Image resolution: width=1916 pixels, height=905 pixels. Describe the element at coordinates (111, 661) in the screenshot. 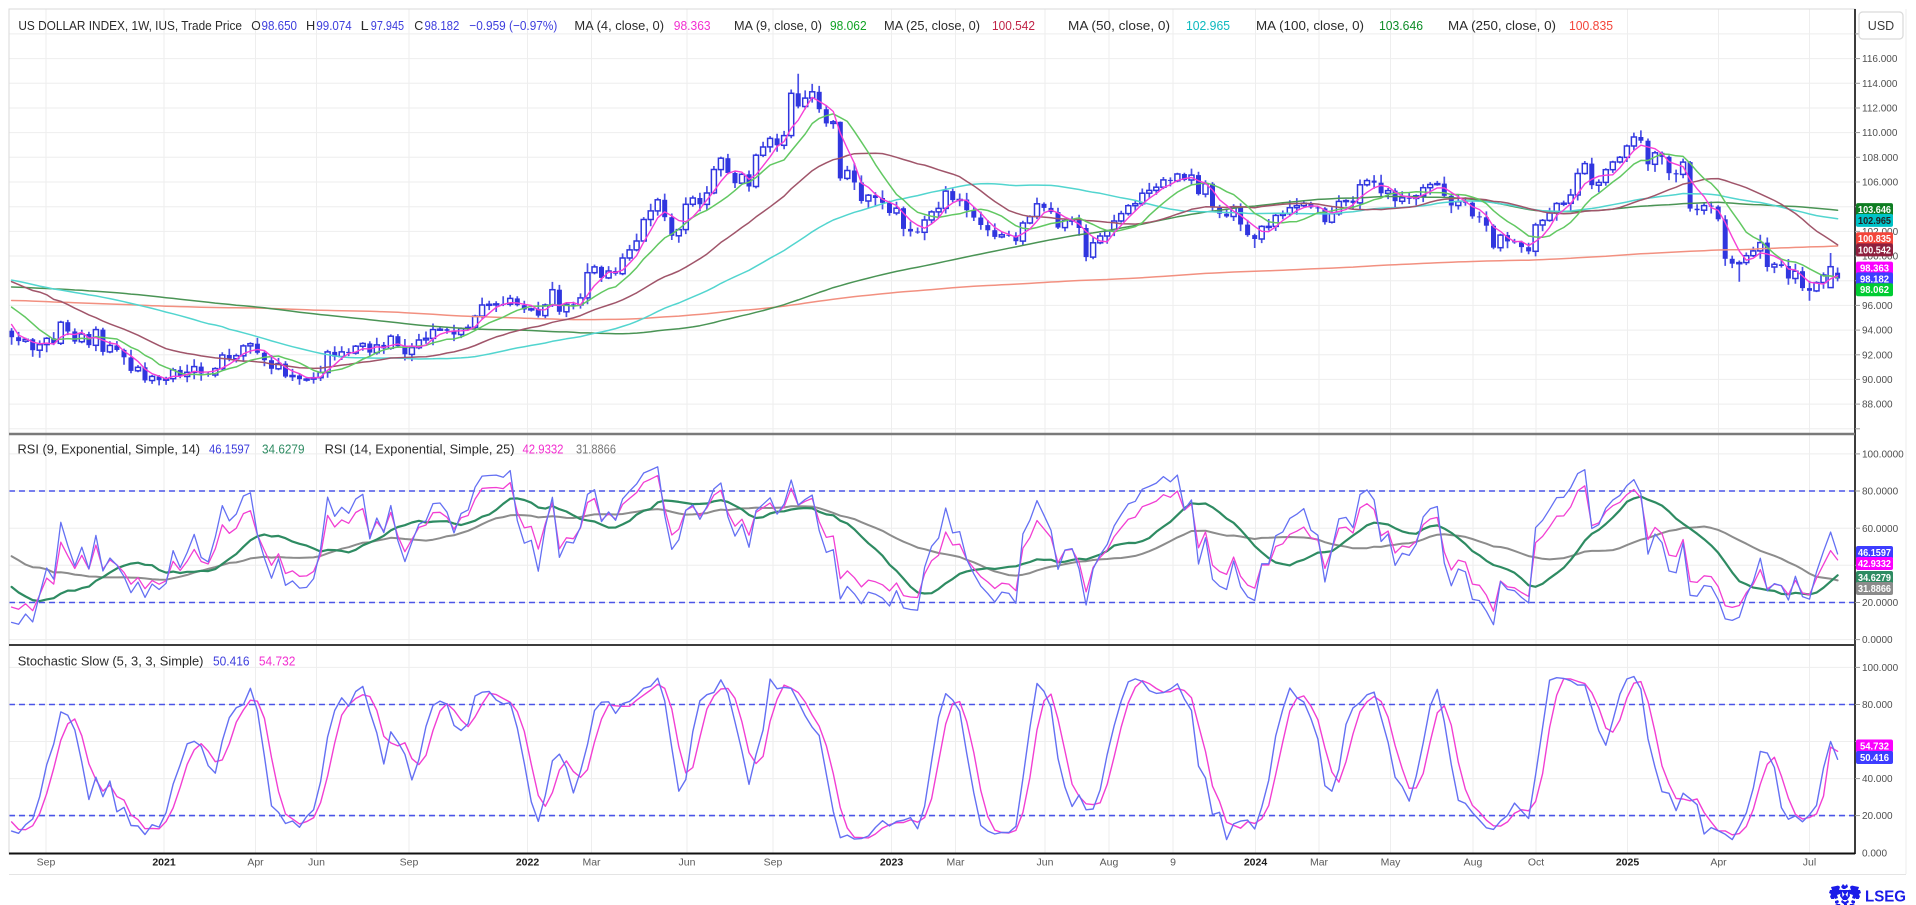

I see `svg-text:Stochastic Slow (5, 3, 3, Simp: Stochastic Slow (5, 3, 3, Simple)` at that location.